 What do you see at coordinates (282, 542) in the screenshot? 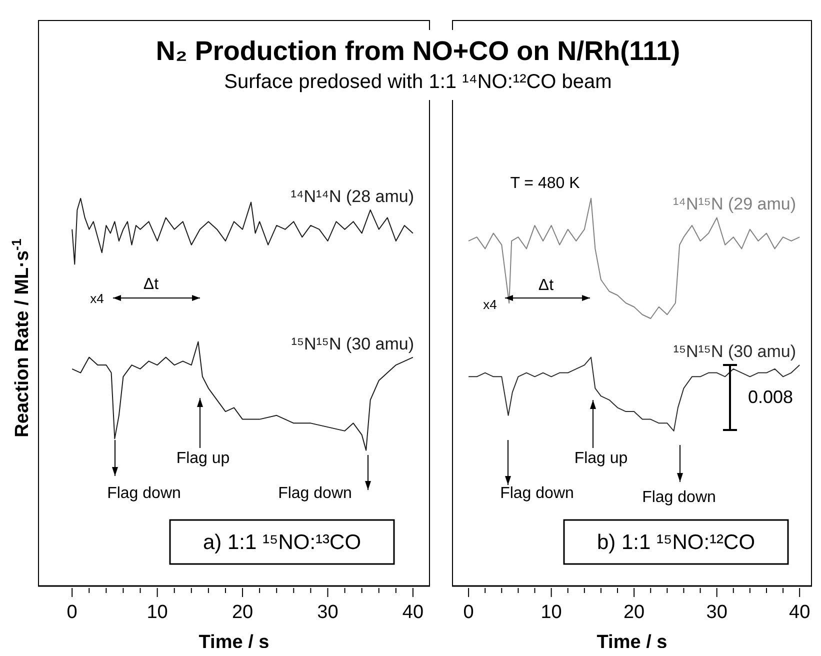
I see `annotation: a) 1:1 ¹⁵NO:¹³CO` at bounding box center [282, 542].